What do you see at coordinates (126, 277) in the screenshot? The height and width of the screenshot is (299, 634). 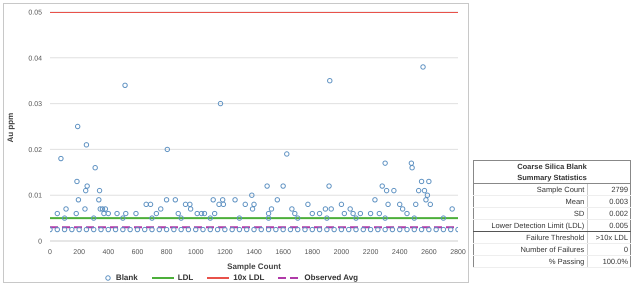 I see `legend-label: Blank` at bounding box center [126, 277].